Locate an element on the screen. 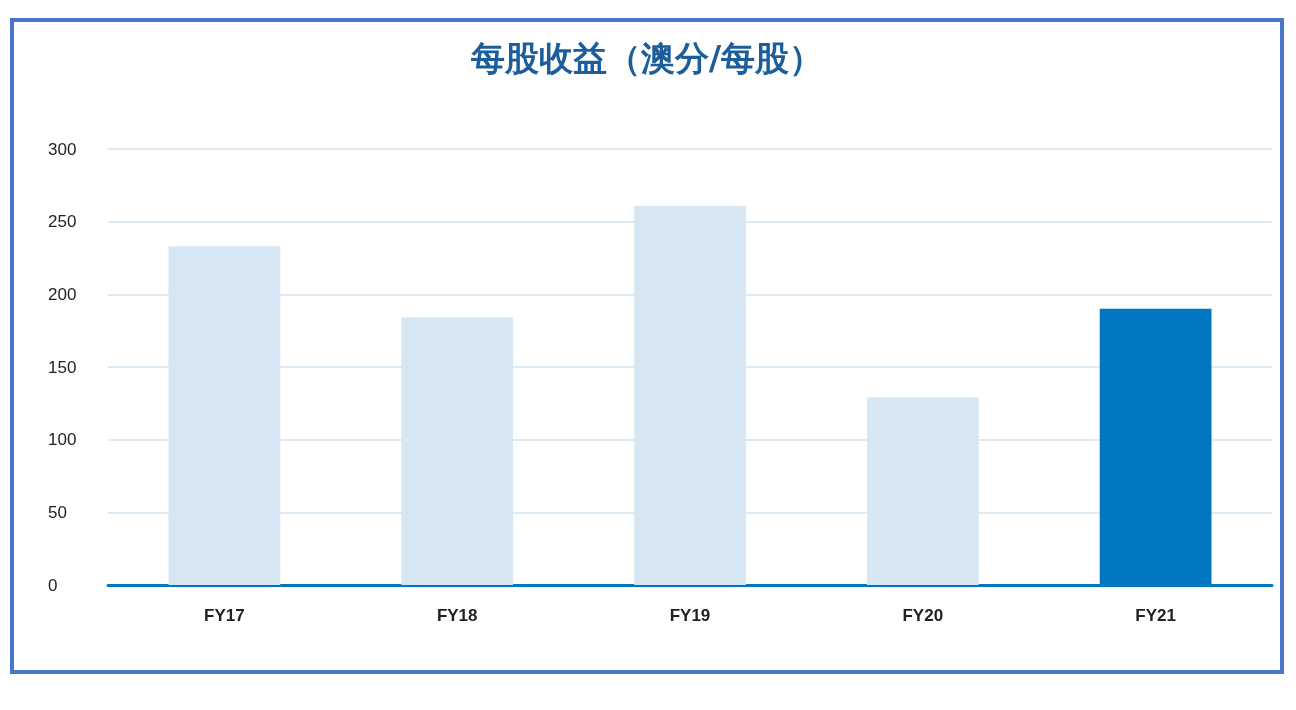  y-tick-label: 300 is located at coordinates (62, 149).